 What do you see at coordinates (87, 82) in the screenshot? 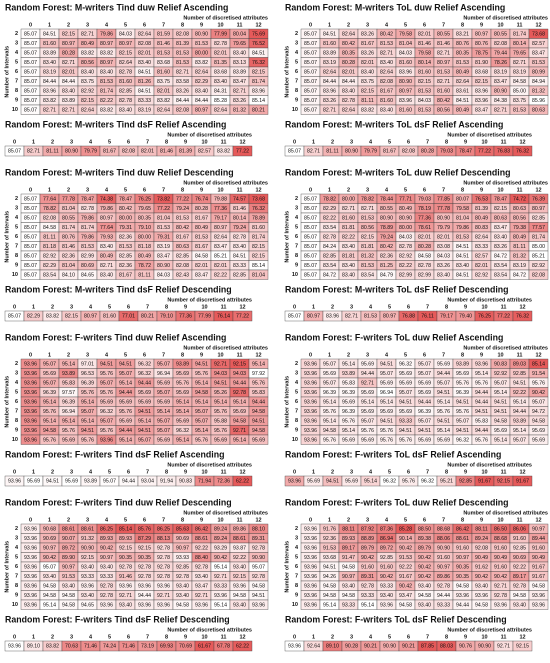
I see `cell-value: 83.75` at bounding box center [87, 82].